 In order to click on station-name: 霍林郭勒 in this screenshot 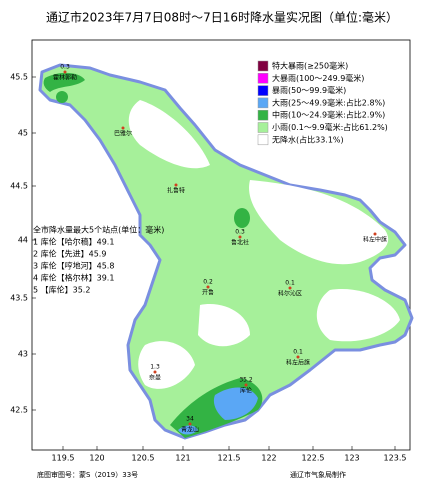, I will do `click(65, 78)`.